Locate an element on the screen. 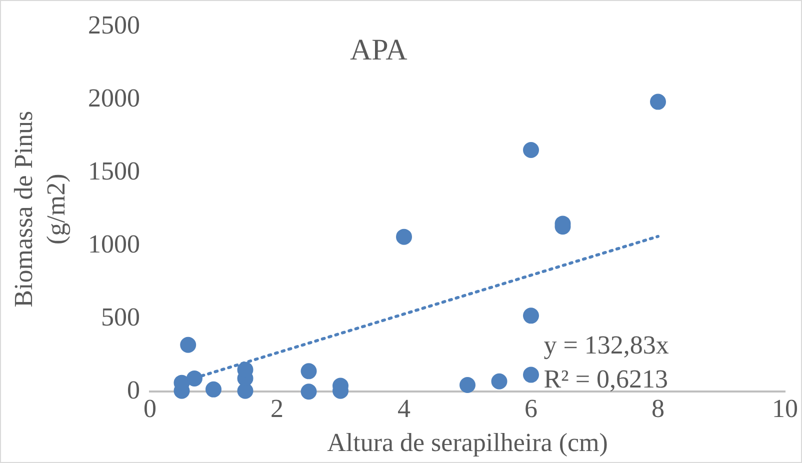 The width and height of the screenshot is (802, 463). y-tick-label: 1500 is located at coordinates (114, 171).